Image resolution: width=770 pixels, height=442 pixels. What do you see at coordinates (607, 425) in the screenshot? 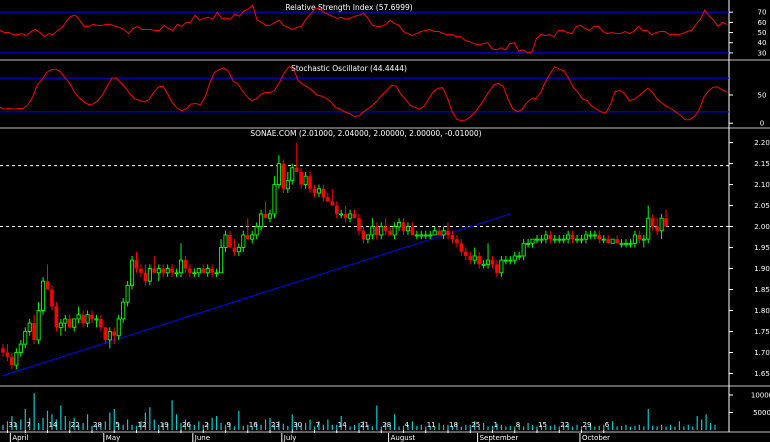
I see `day-tick-label: 6` at bounding box center [607, 425].